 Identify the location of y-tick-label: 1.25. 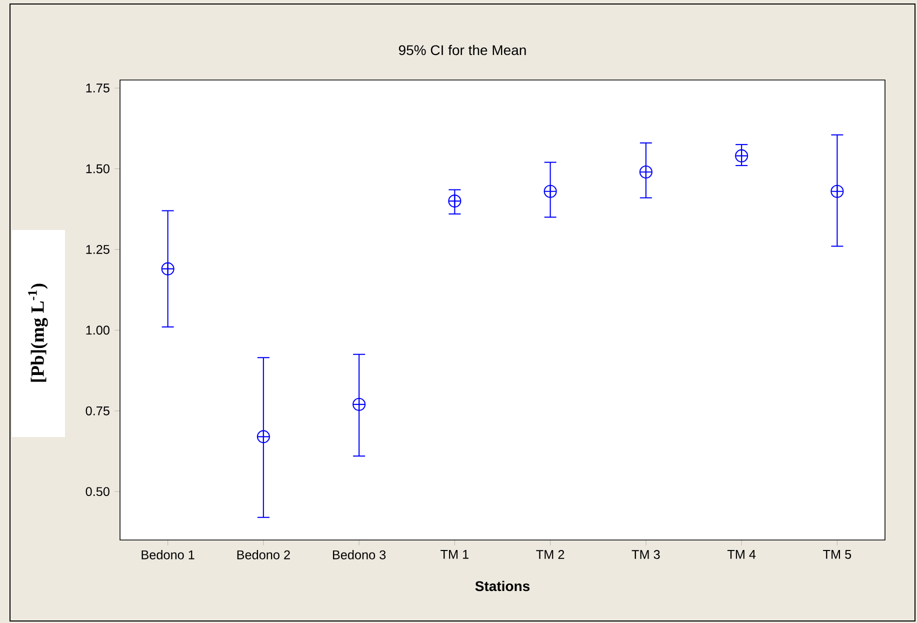
(98, 249).